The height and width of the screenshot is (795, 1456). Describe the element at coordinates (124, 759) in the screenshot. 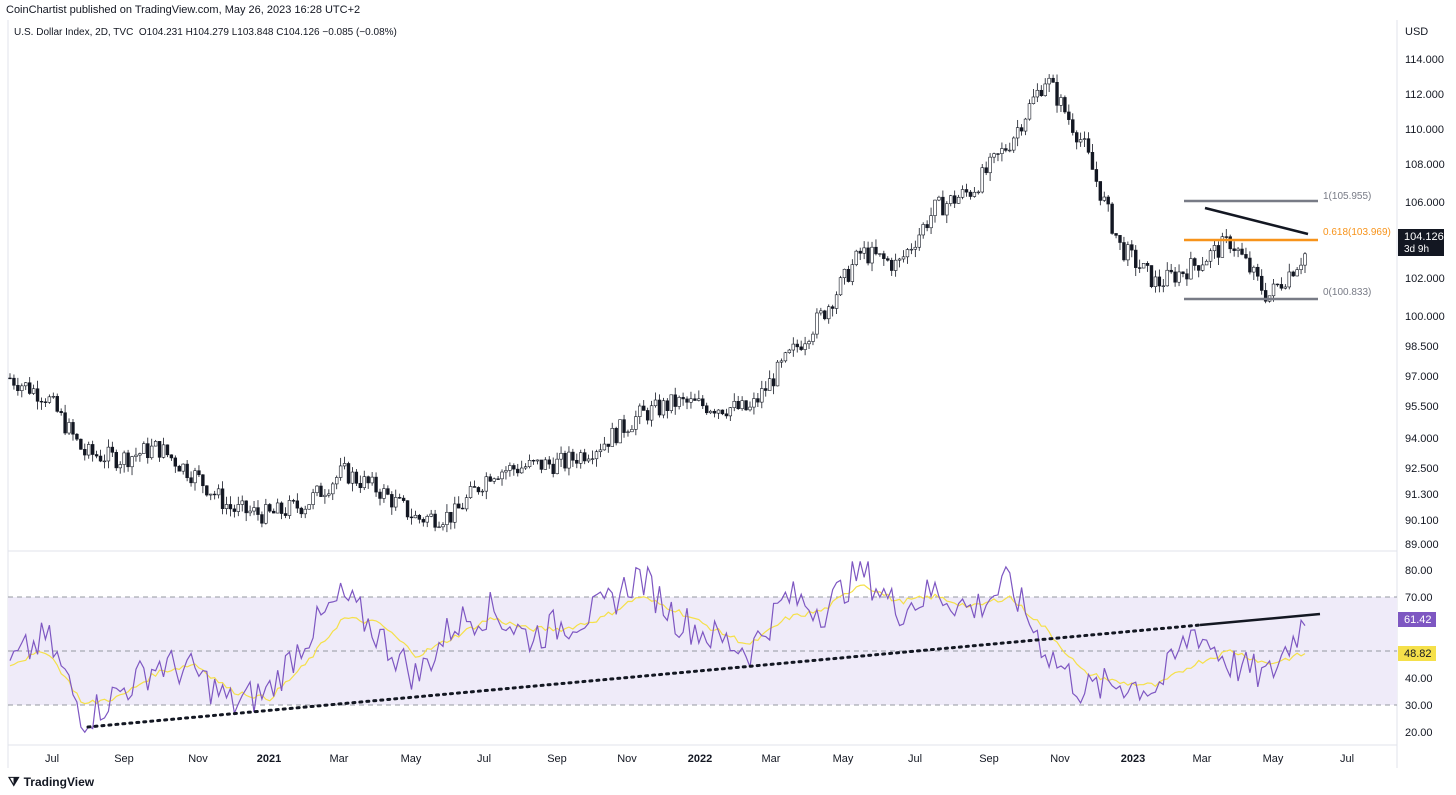

I see `time-tick-label: Sep` at that location.